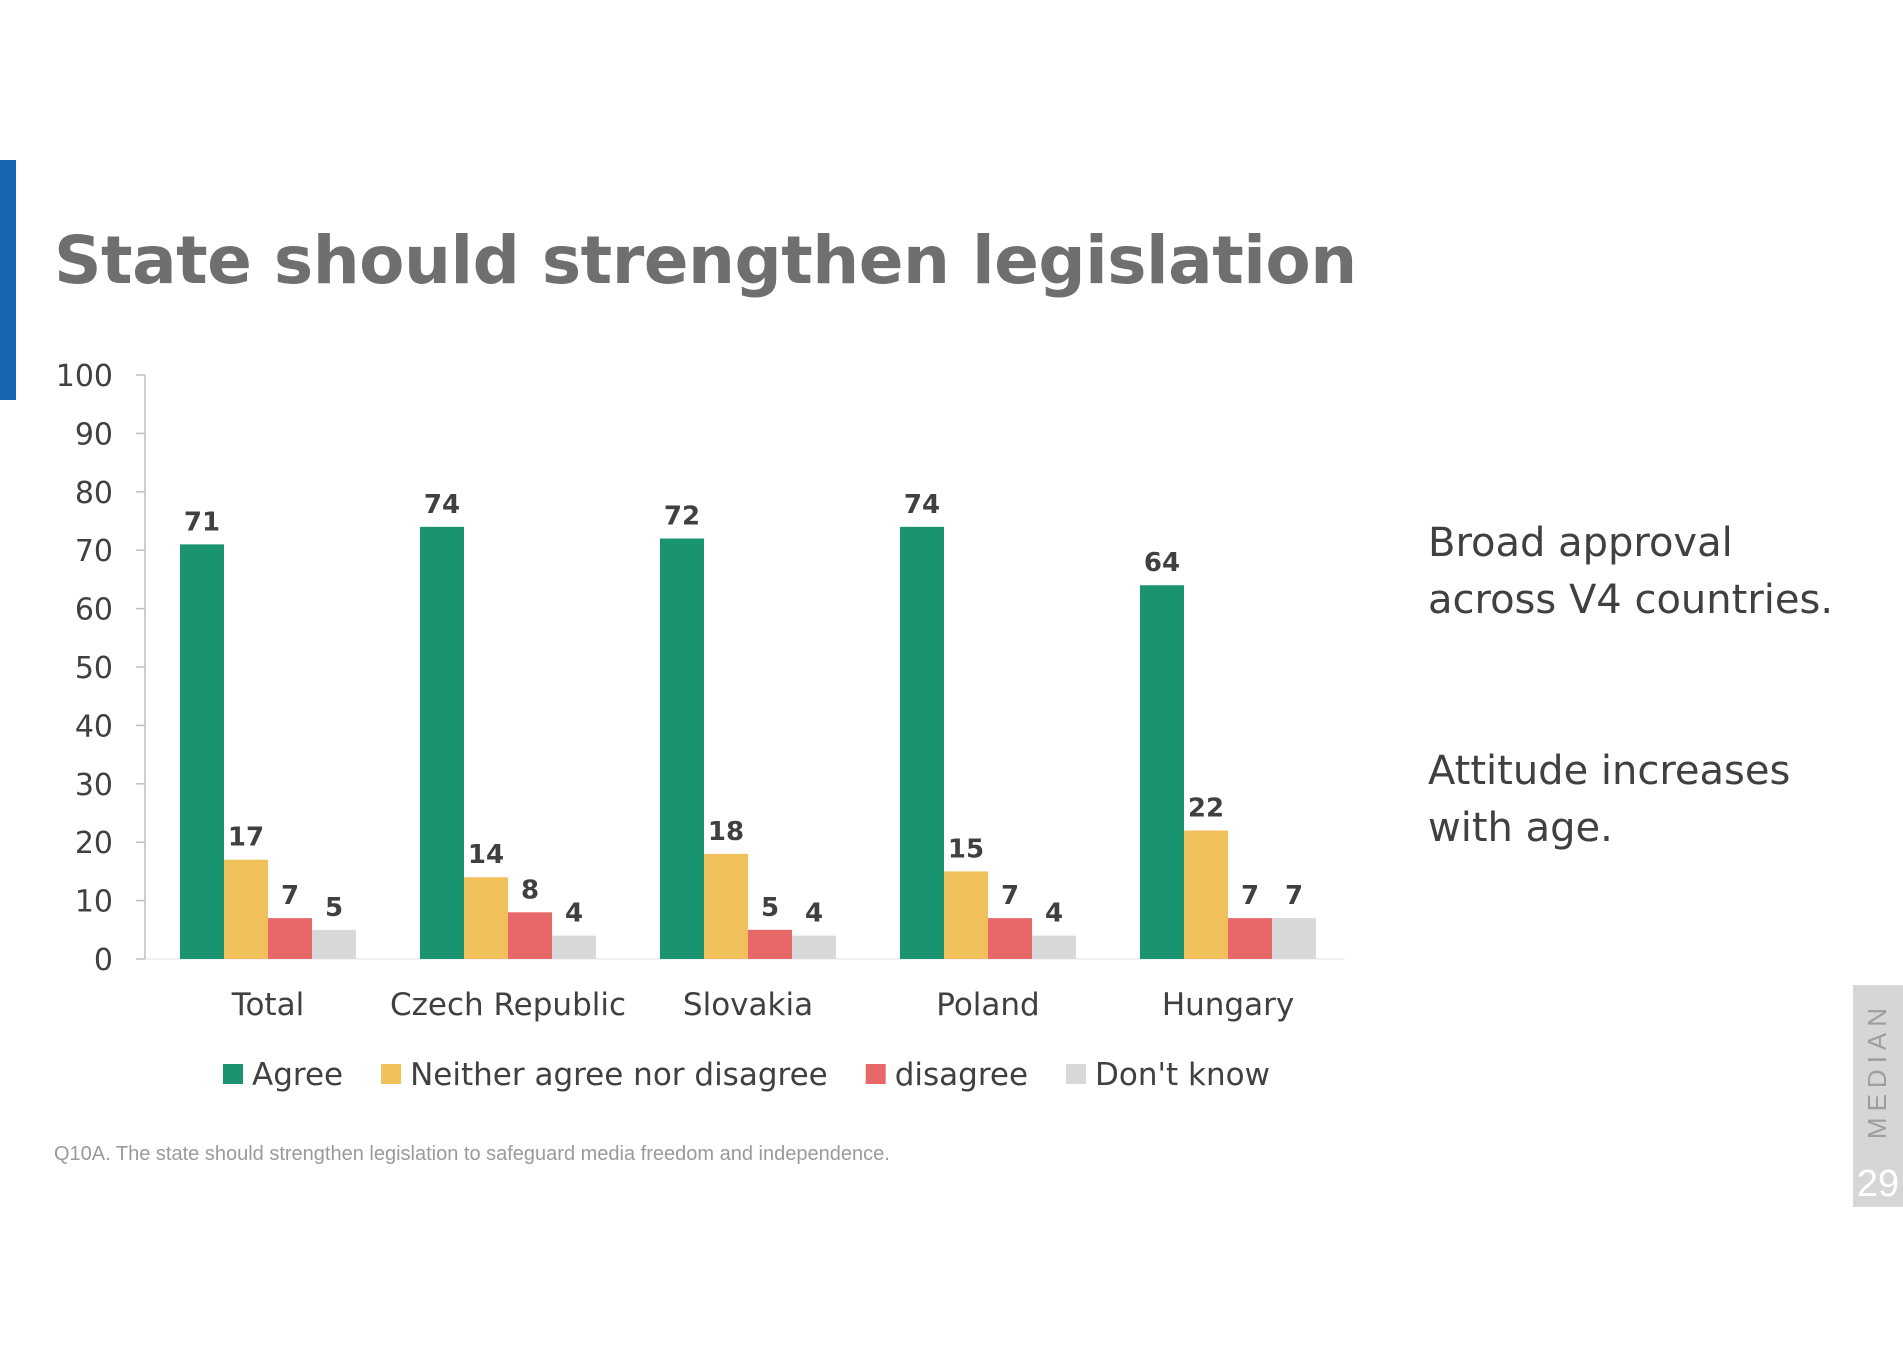 This screenshot has height=1345, width=1903. Describe the element at coordinates (1206, 809) in the screenshot. I see `bar-value-label: 22` at that location.